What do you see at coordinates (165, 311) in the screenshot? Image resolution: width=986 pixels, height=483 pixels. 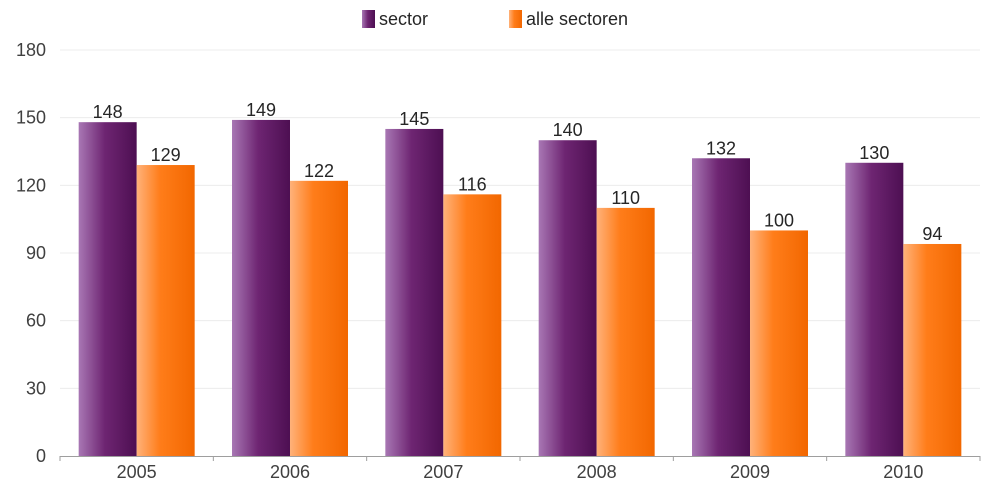 I see `bar-alle-sectoren-2005` at bounding box center [165, 311].